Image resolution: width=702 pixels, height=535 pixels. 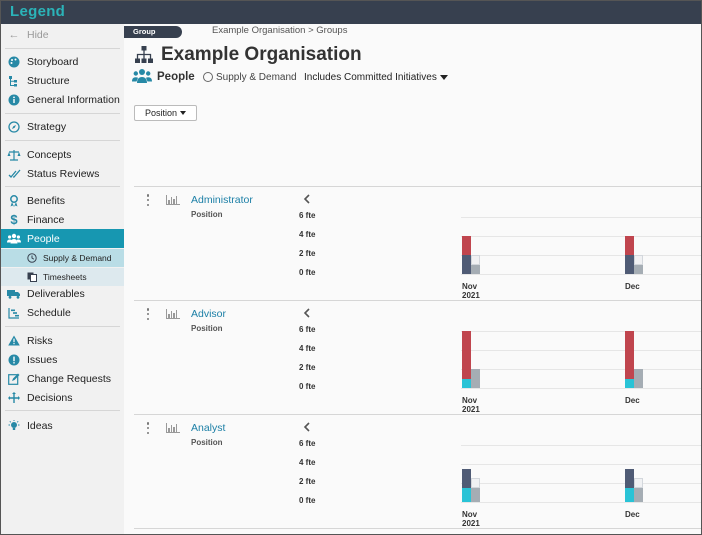 I want to click on x-month-label: Nov 2021, so click(x=471, y=291).